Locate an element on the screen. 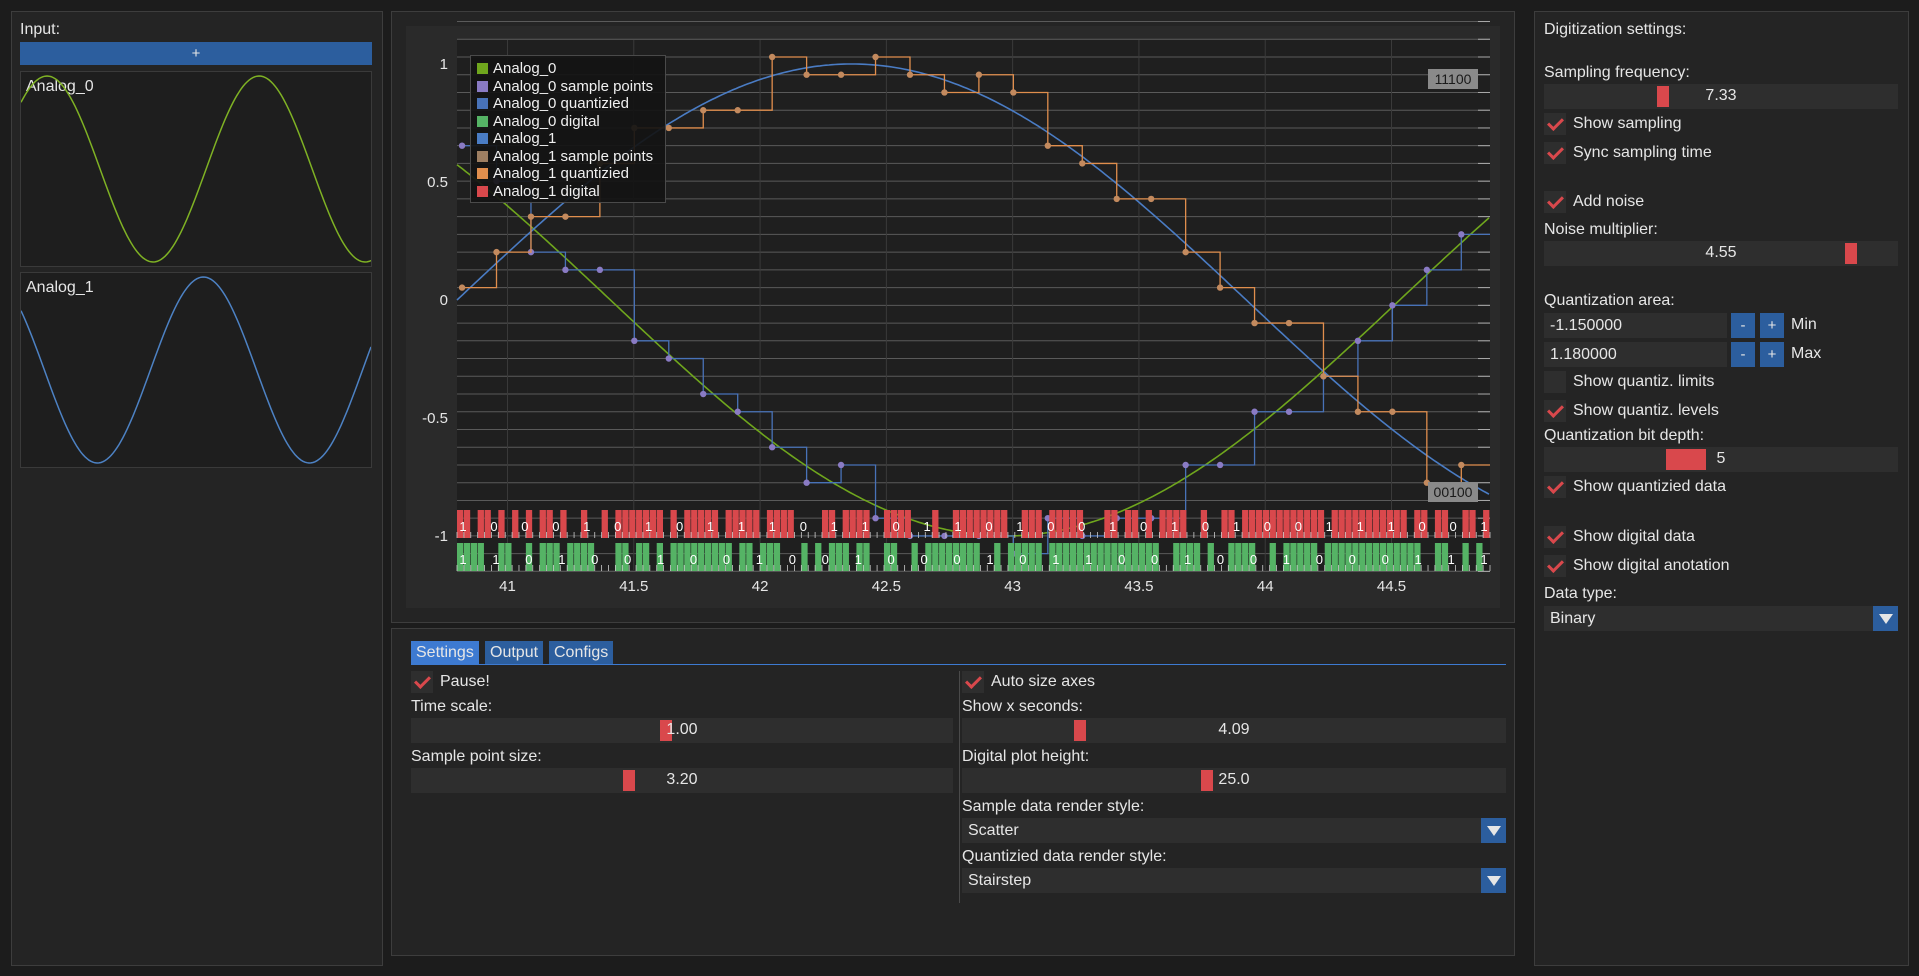 This screenshot has width=1919, height=976. x-tick-label: 43 is located at coordinates (1012, 586).